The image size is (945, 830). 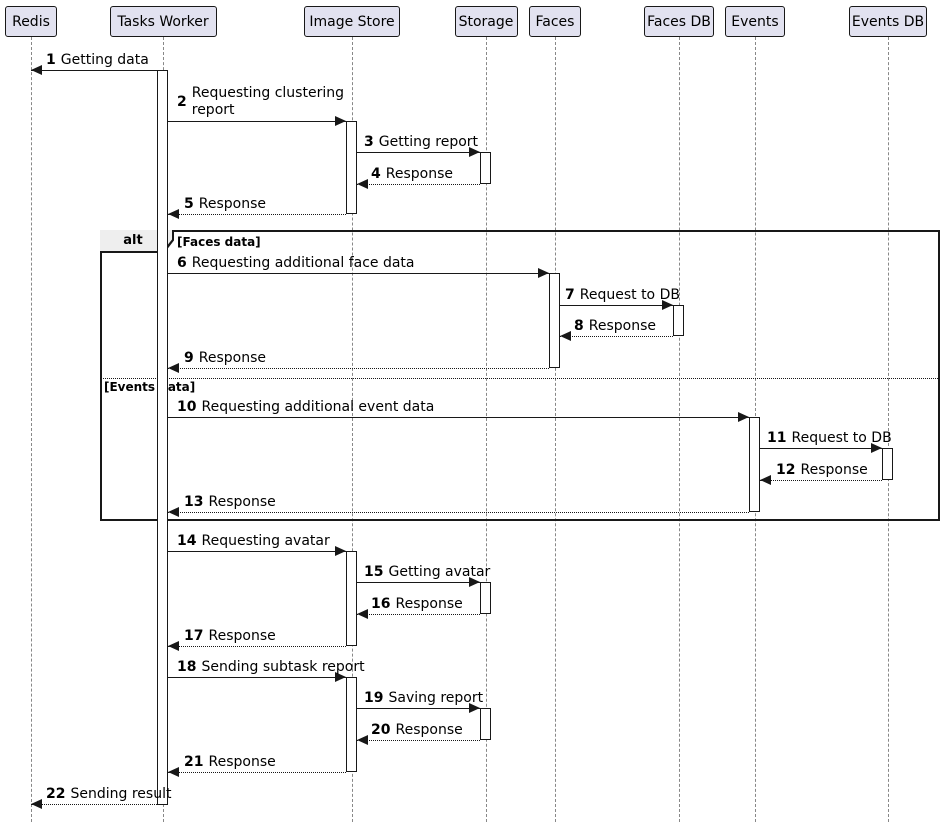 What do you see at coordinates (173, 646) in the screenshot?
I see `message-17-arrowhead` at bounding box center [173, 646].